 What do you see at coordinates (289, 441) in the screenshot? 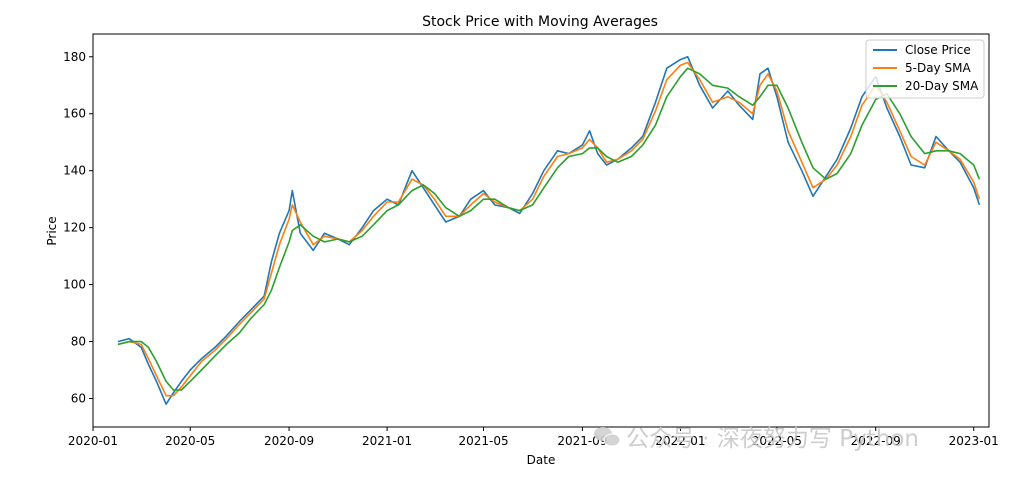
I see `x-tick-label: 2020-09` at bounding box center [289, 441].